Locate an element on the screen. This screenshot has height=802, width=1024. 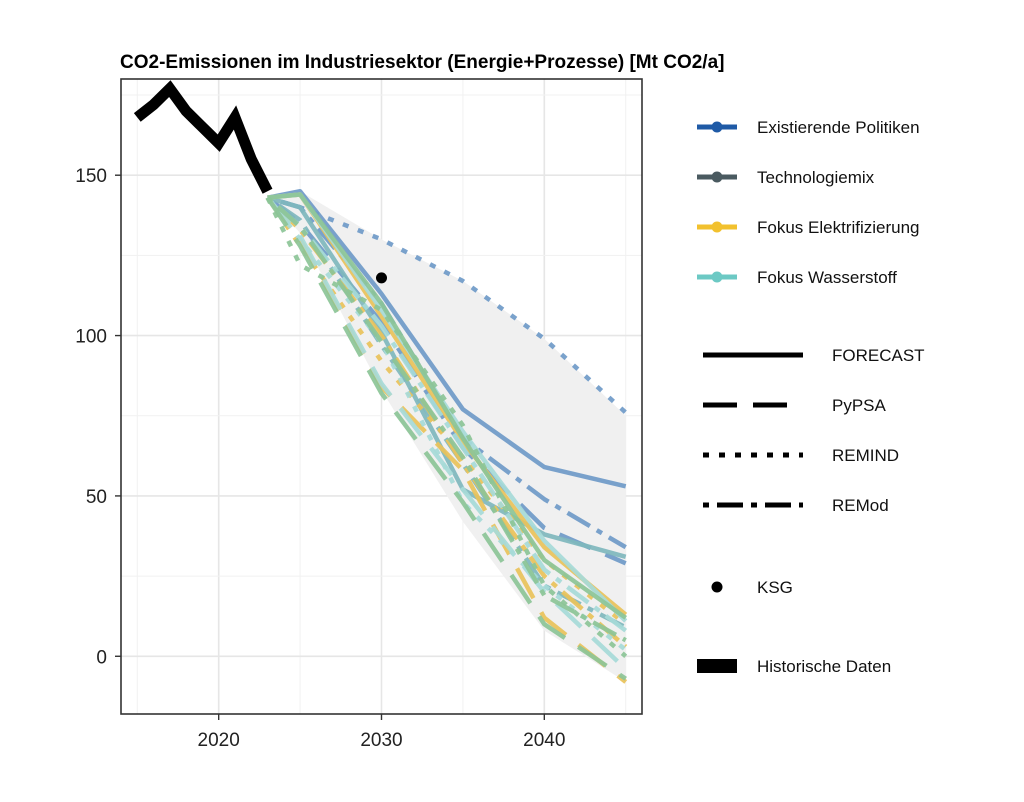
legend-key-historical is located at coordinates (717, 666).